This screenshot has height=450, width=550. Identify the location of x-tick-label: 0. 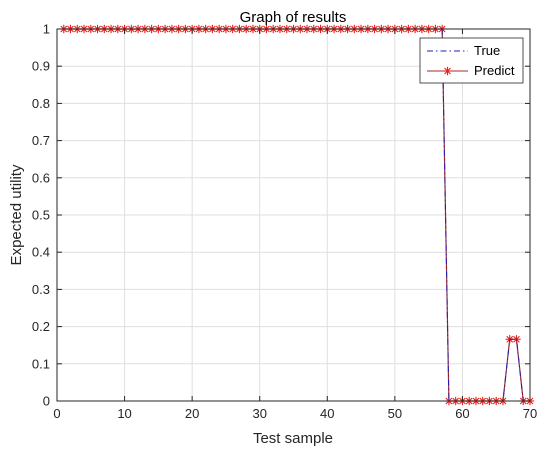
(56, 413).